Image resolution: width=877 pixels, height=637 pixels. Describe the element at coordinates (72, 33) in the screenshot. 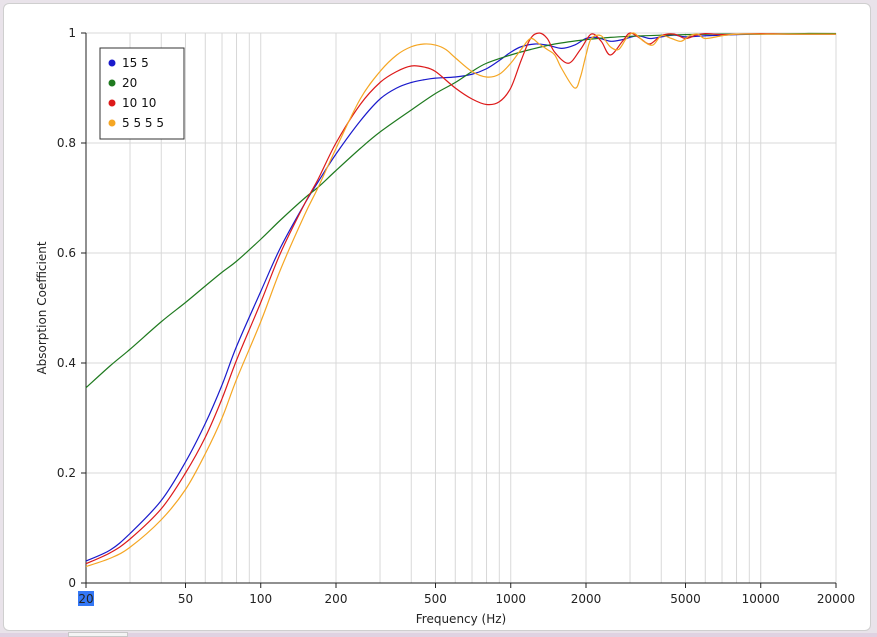

I see `y-tick-label: 1` at that location.